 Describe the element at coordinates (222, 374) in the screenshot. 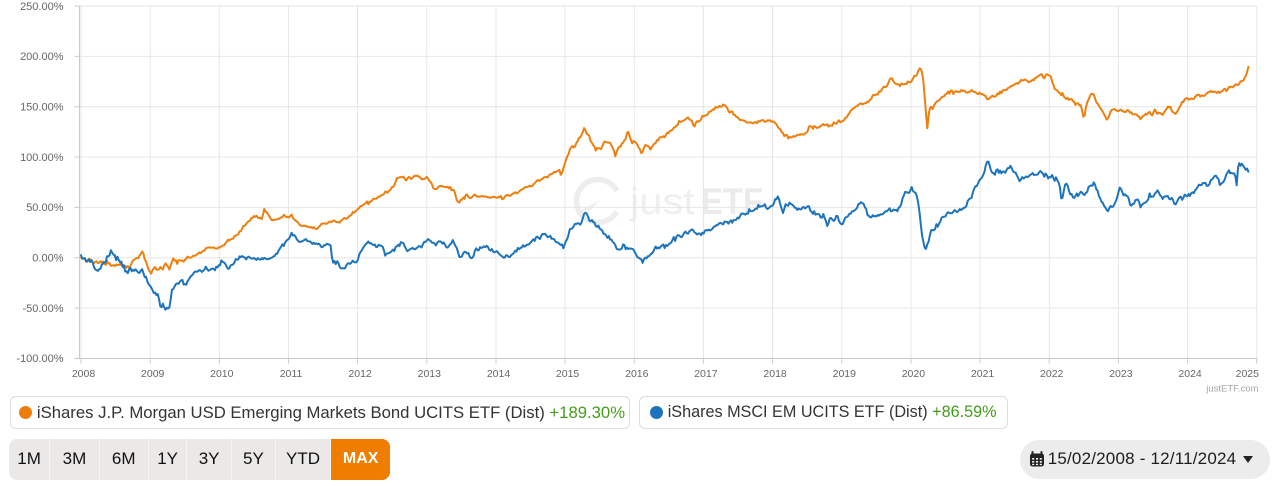

I see `svg-text: 2010` at that location.